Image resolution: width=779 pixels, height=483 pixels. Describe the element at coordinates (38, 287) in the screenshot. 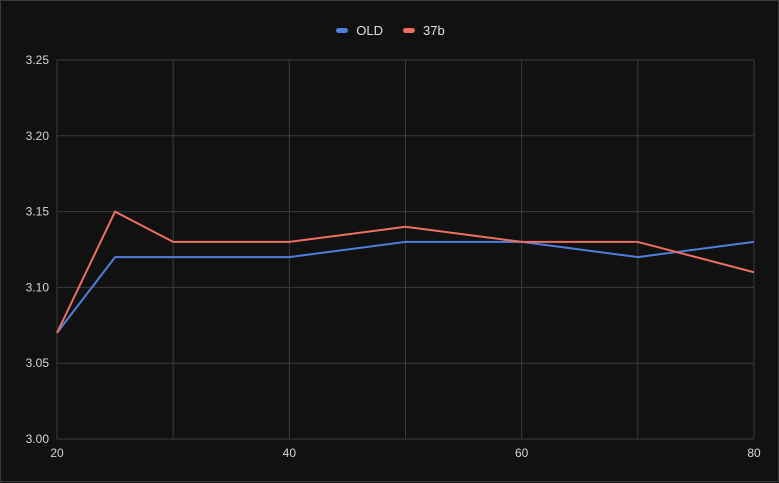

I see `y-tick-label: 3.10` at that location.